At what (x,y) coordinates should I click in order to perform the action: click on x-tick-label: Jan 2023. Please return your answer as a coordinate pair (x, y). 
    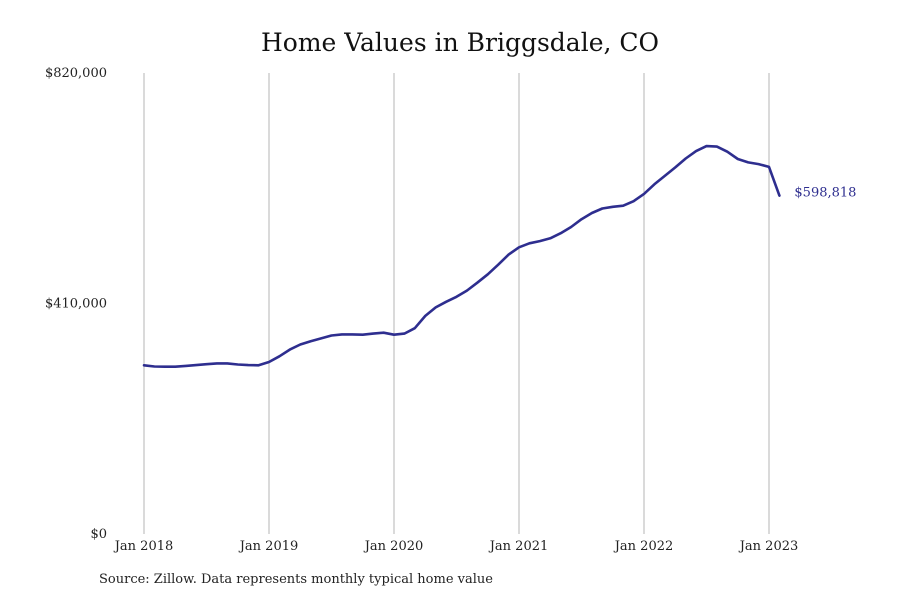
    Looking at the image, I should click on (768, 546).